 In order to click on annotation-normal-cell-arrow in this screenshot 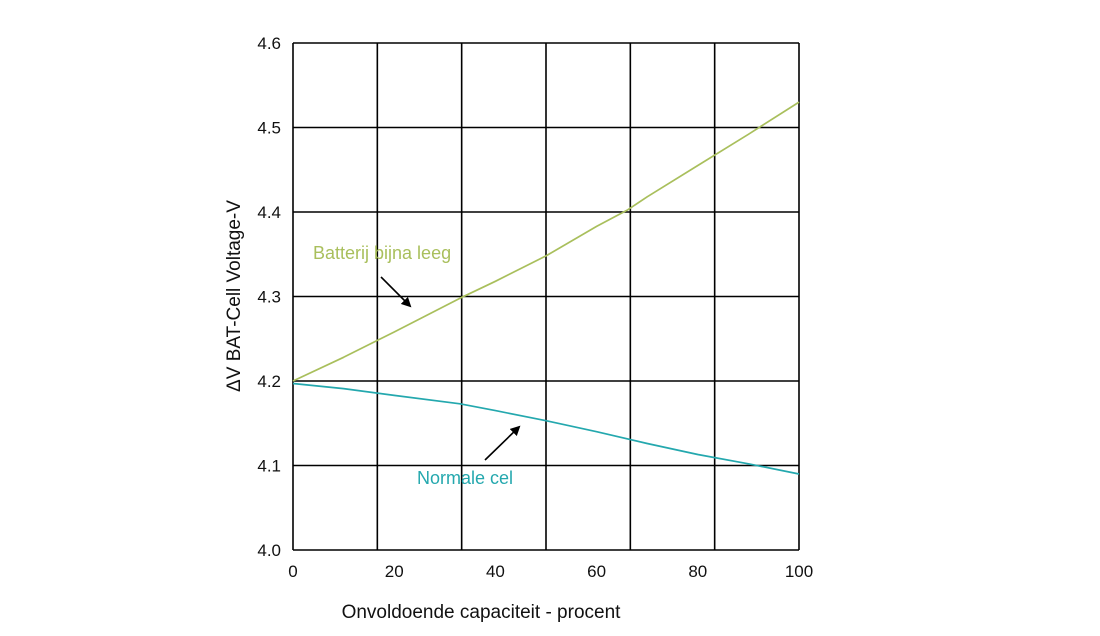, I will do `click(502, 443)`.